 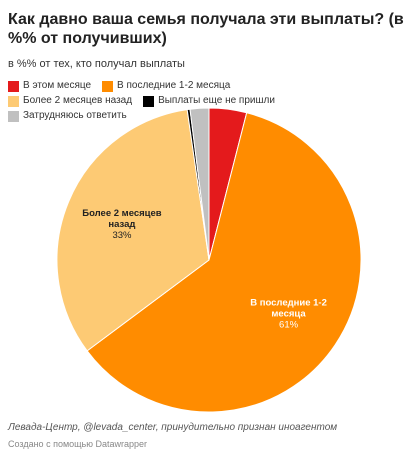 What do you see at coordinates (121, 224) in the screenshot?
I see `data-label-category: назад` at bounding box center [121, 224].